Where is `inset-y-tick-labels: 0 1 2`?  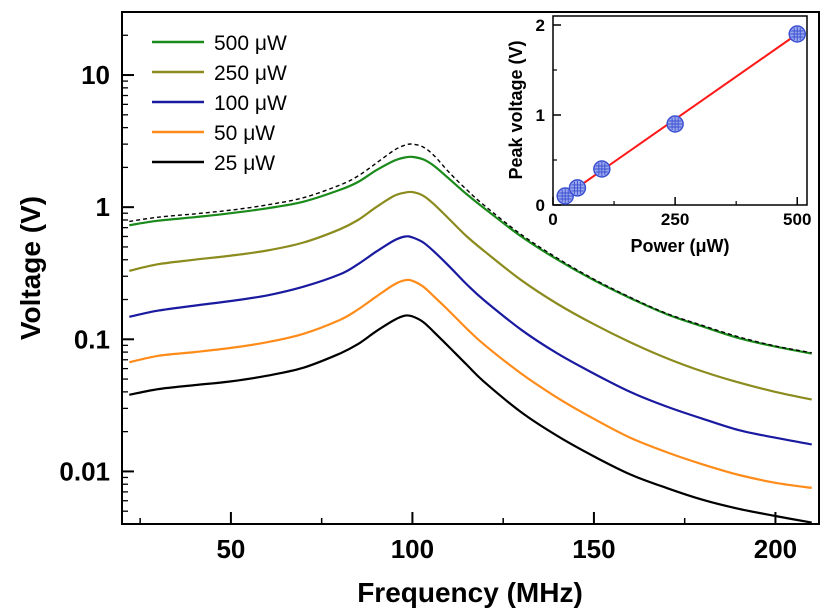
inset-y-tick-labels: 0 1 2 is located at coordinates (540, 115).